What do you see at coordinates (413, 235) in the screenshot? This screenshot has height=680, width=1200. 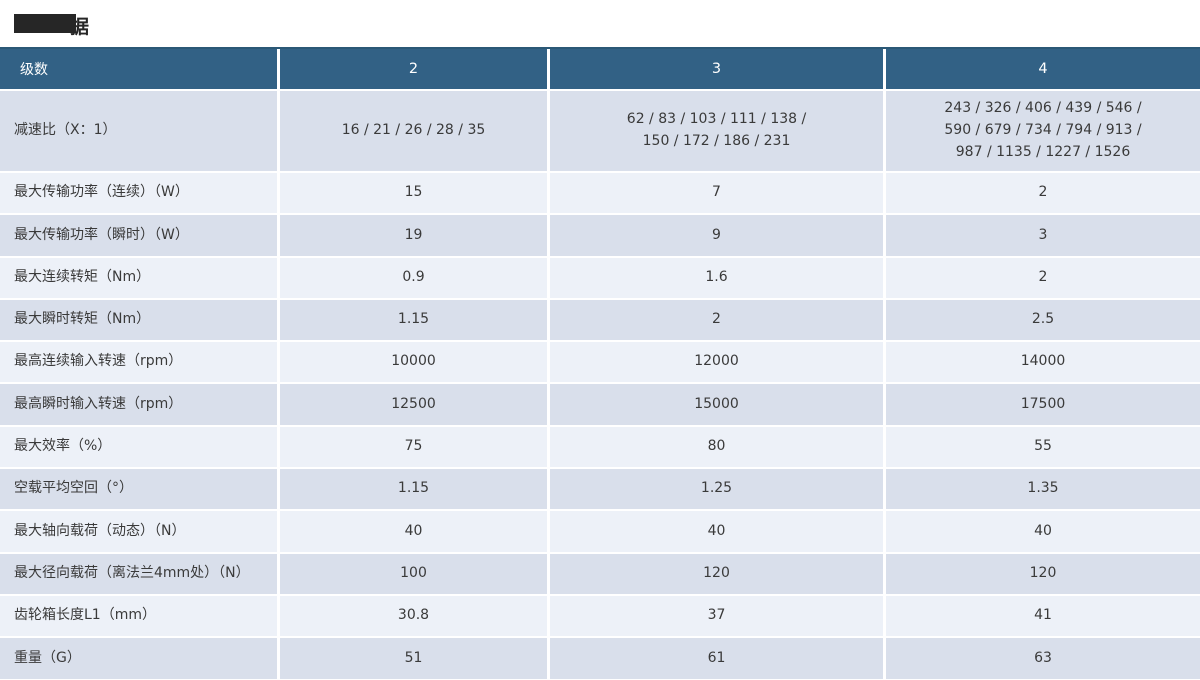 I see `row-value: 19` at bounding box center [413, 235].